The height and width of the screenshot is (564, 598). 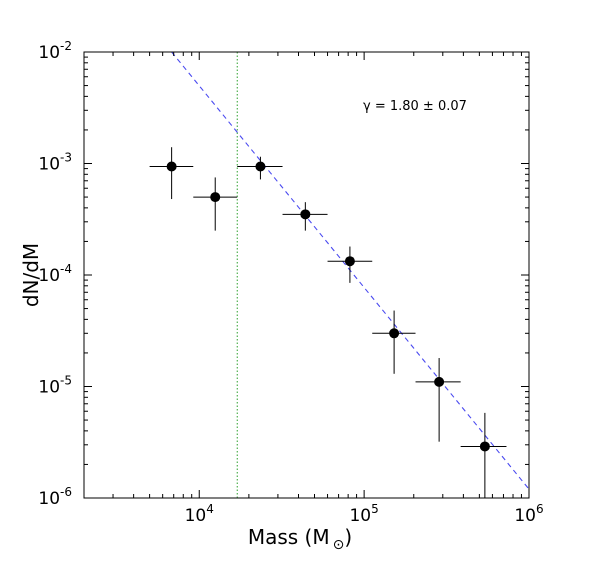 I want to click on x-axis-label: Mass (M ⊙), so click(x=300, y=539).